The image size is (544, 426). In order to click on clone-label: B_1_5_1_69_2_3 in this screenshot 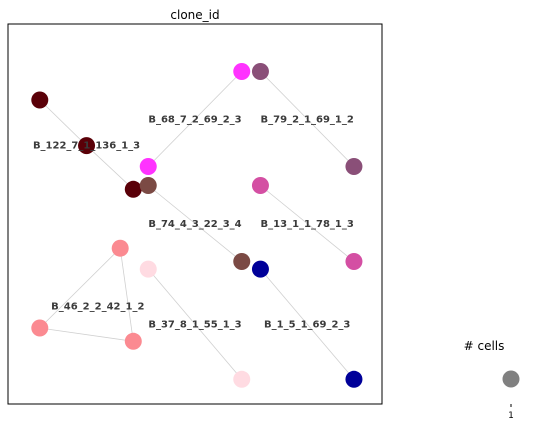, I will do `click(307, 325)`.